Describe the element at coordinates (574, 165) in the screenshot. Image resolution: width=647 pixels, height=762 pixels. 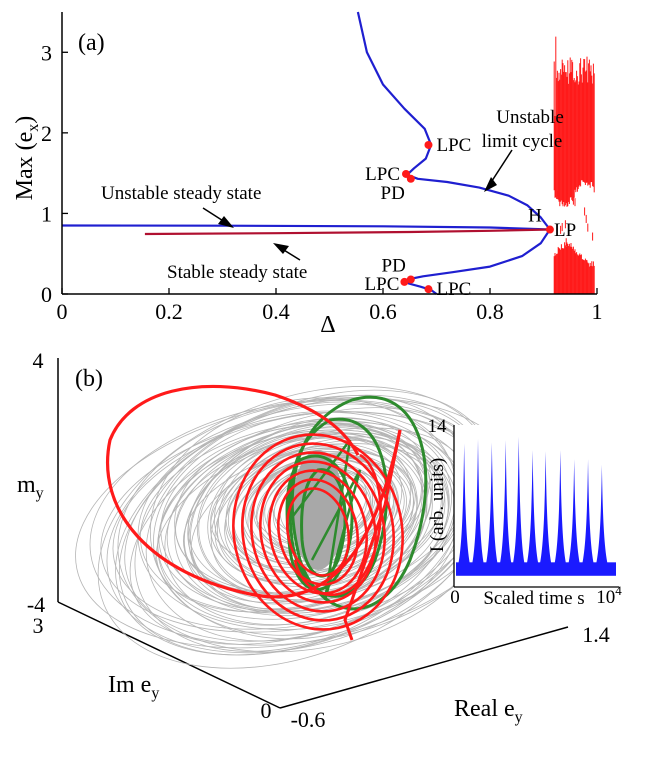
I see `chaos-band` at that location.